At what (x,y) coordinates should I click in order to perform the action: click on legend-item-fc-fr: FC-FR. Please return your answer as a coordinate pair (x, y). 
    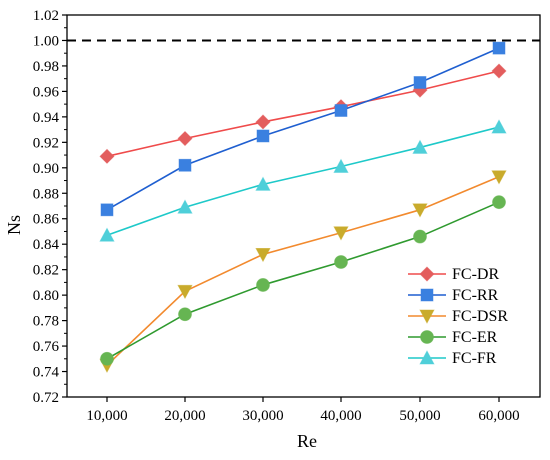
    Looking at the image, I should click on (452, 358).